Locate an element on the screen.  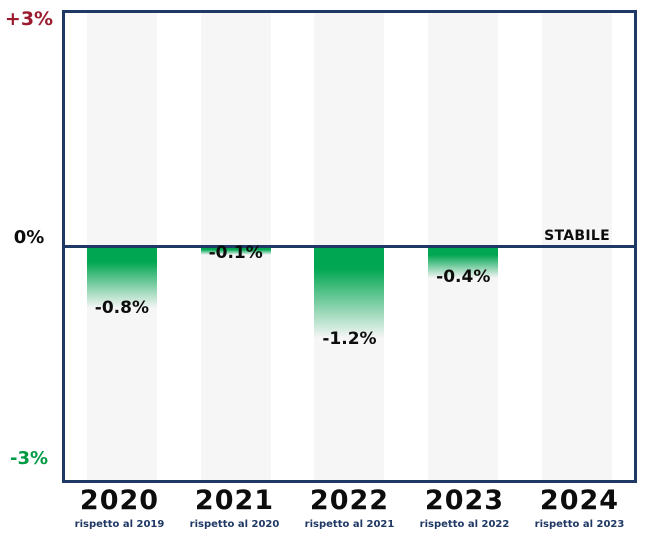
year-label: 2020 is located at coordinates (119, 500).